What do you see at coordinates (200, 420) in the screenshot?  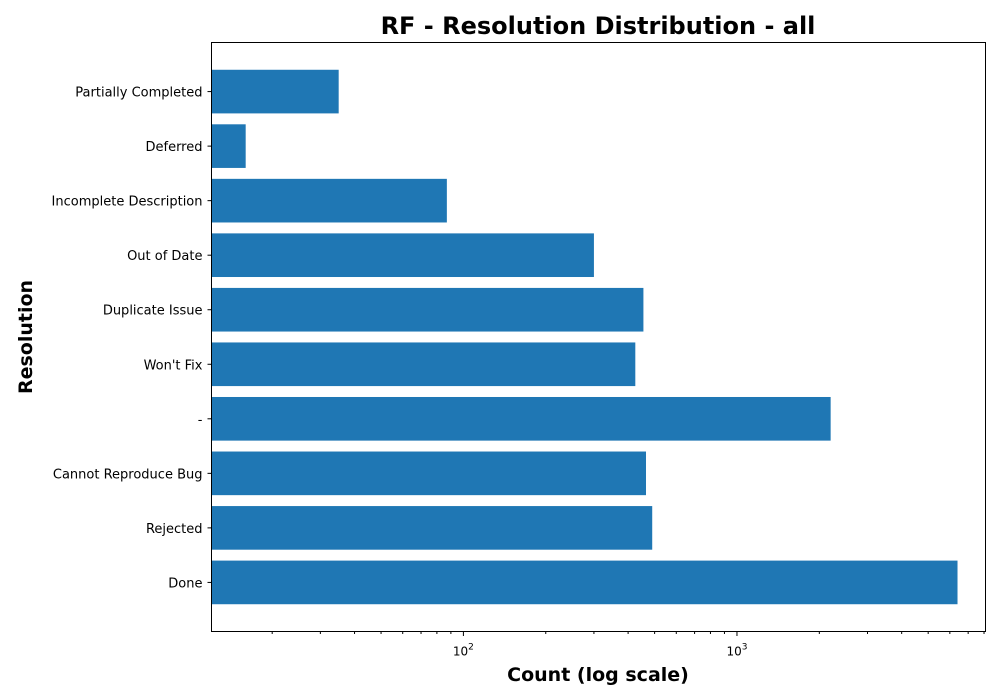 I see `y-tick-label: -` at bounding box center [200, 420].